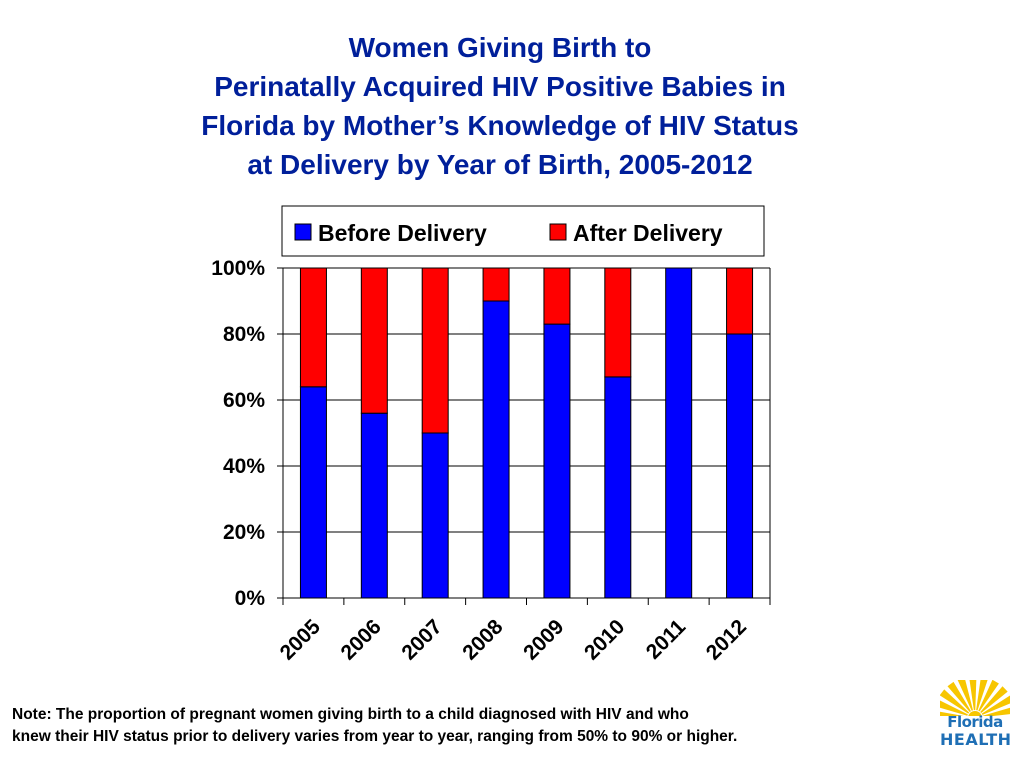  What do you see at coordinates (500, 164) in the screenshot?
I see `title-line: at Delivery by Year of Birth, 2005-2012` at bounding box center [500, 164].